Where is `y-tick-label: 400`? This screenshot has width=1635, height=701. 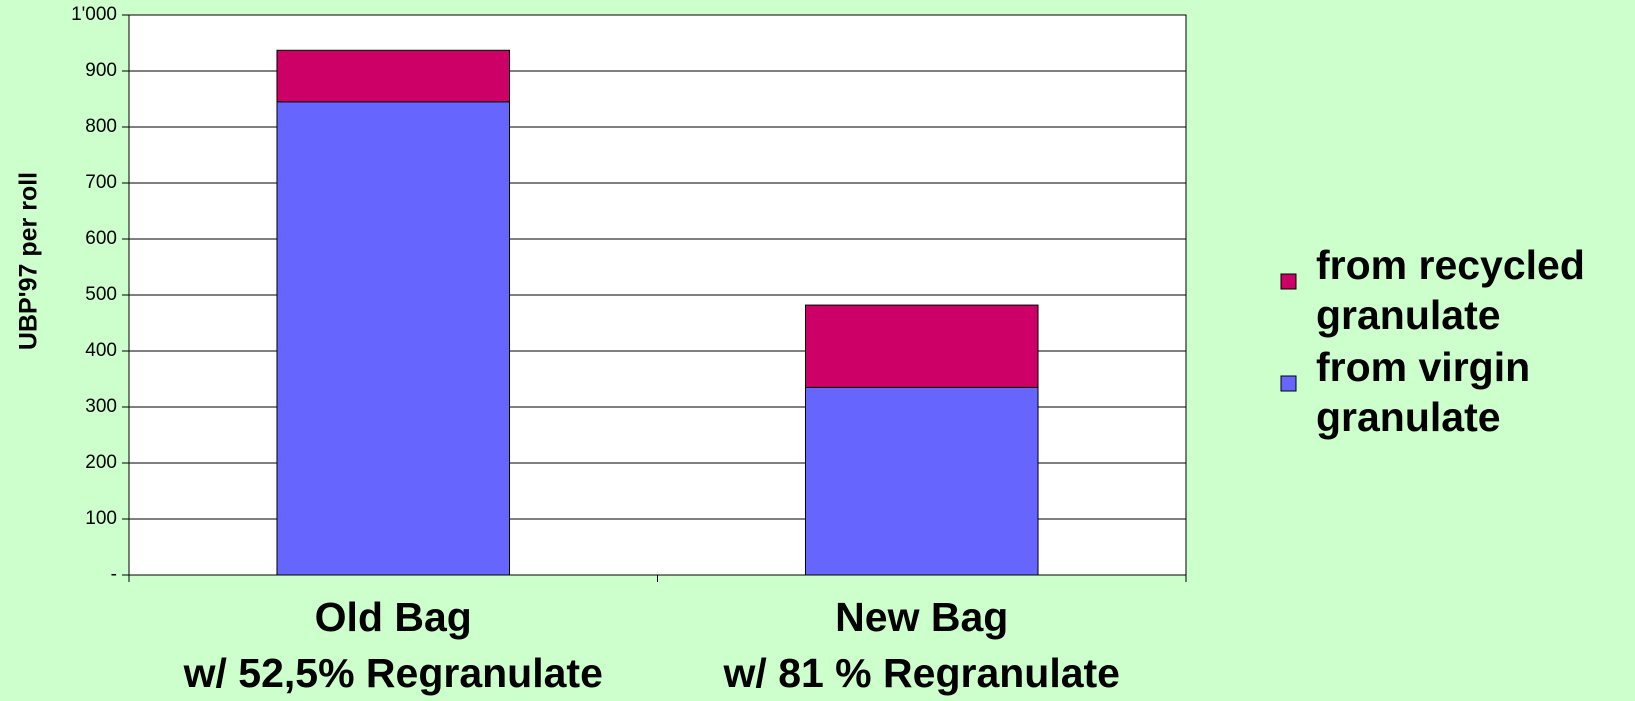 y-tick-label: 400 is located at coordinates (101, 350).